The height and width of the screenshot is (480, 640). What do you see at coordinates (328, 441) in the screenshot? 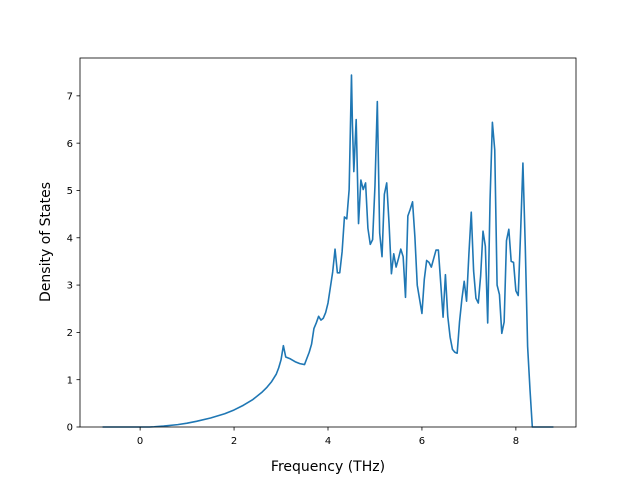
I see `x-tick-label: 4` at bounding box center [328, 441].